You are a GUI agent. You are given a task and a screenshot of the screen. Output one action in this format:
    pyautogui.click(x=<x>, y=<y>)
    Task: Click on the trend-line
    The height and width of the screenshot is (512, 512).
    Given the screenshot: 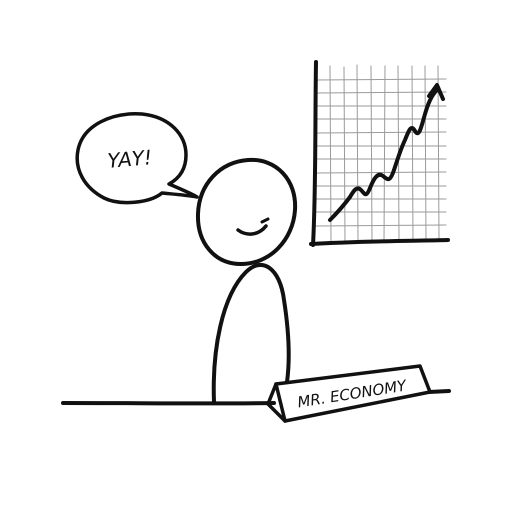 What is the action you would take?
    pyautogui.click(x=383, y=155)
    